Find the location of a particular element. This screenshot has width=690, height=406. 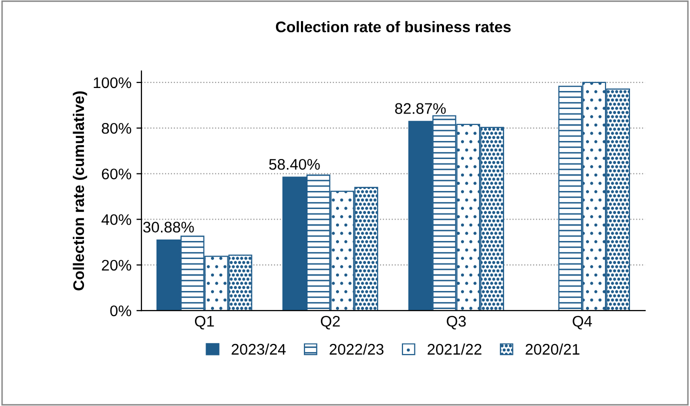

y-tick-label: 40% is located at coordinates (117, 220).